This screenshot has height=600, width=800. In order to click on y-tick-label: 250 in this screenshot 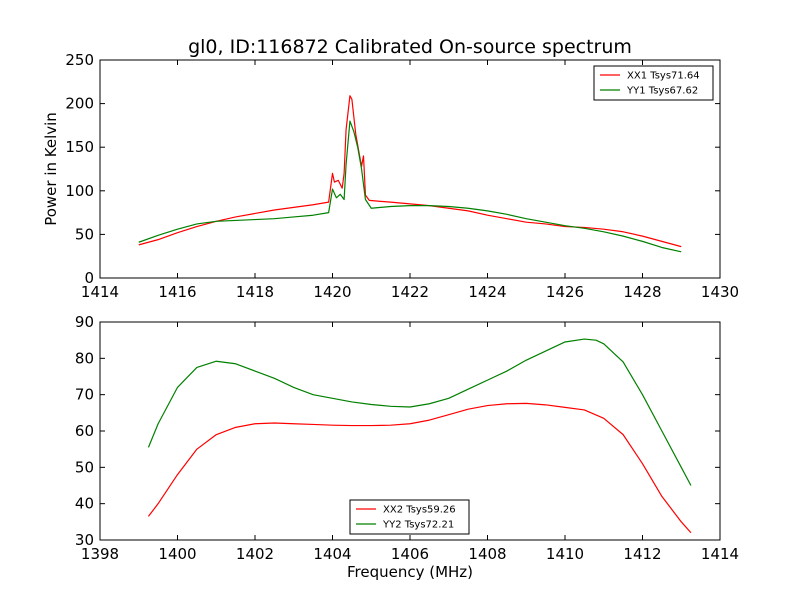, I will do `click(79, 60)`.